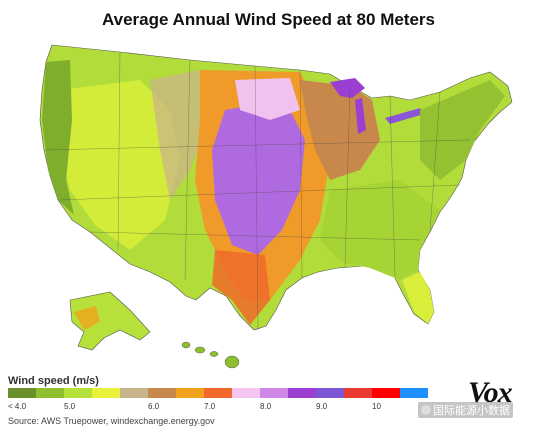 This screenshot has height=432, width=537. Describe the element at coordinates (471, 411) in the screenshot. I see `watermark-text: 国际能源小数据` at that location.